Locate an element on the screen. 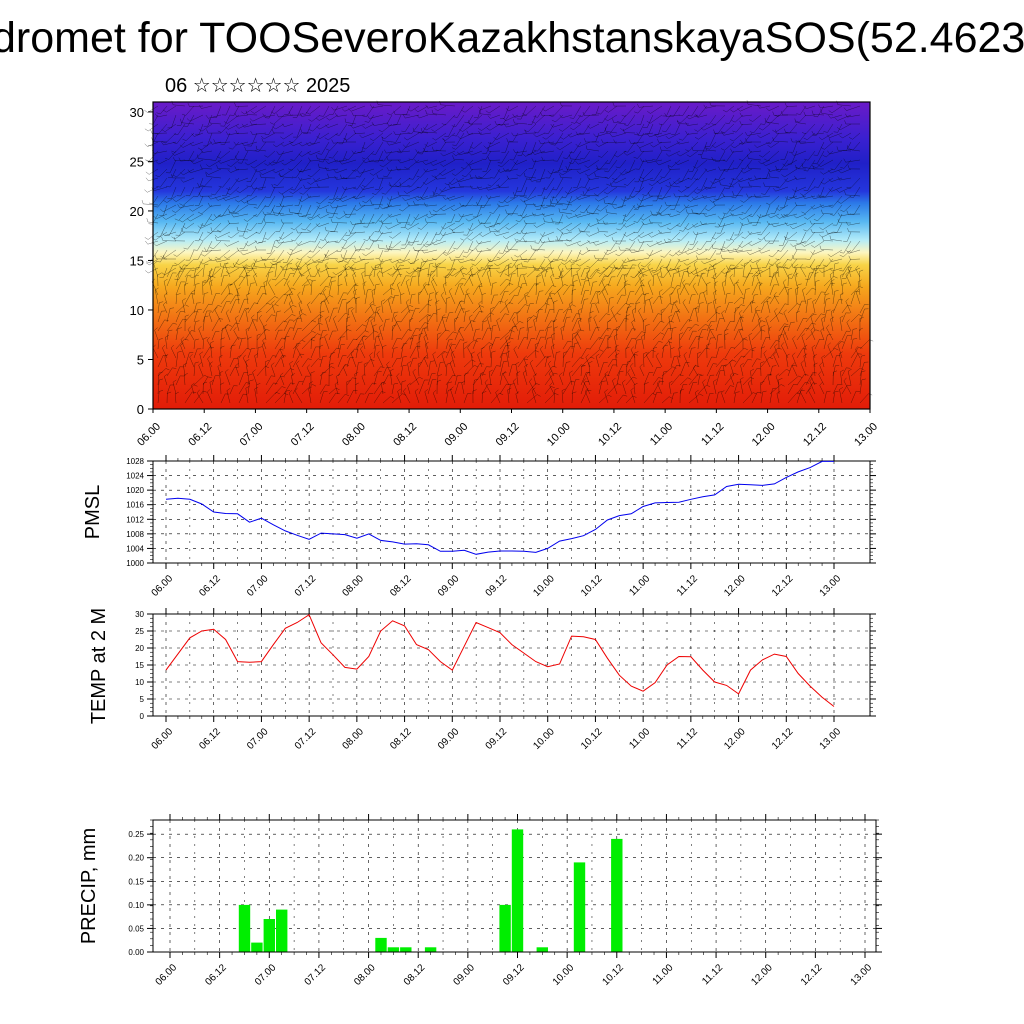 The width and height of the screenshot is (1024, 1024). temp-xtick-label: 12.12 is located at coordinates (783, 739).